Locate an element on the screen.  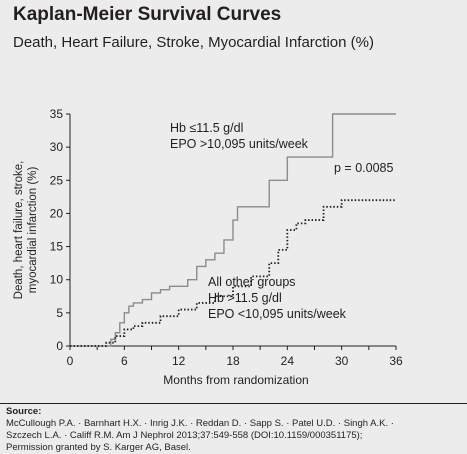
y-tick-label: 25 is located at coordinates (57, 180).